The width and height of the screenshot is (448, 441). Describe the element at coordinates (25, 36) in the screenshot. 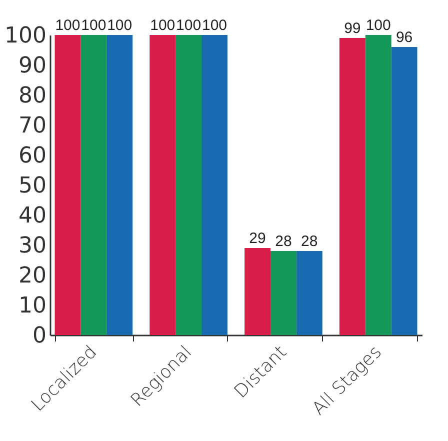

I see `y-tick-label: 100` at that location.